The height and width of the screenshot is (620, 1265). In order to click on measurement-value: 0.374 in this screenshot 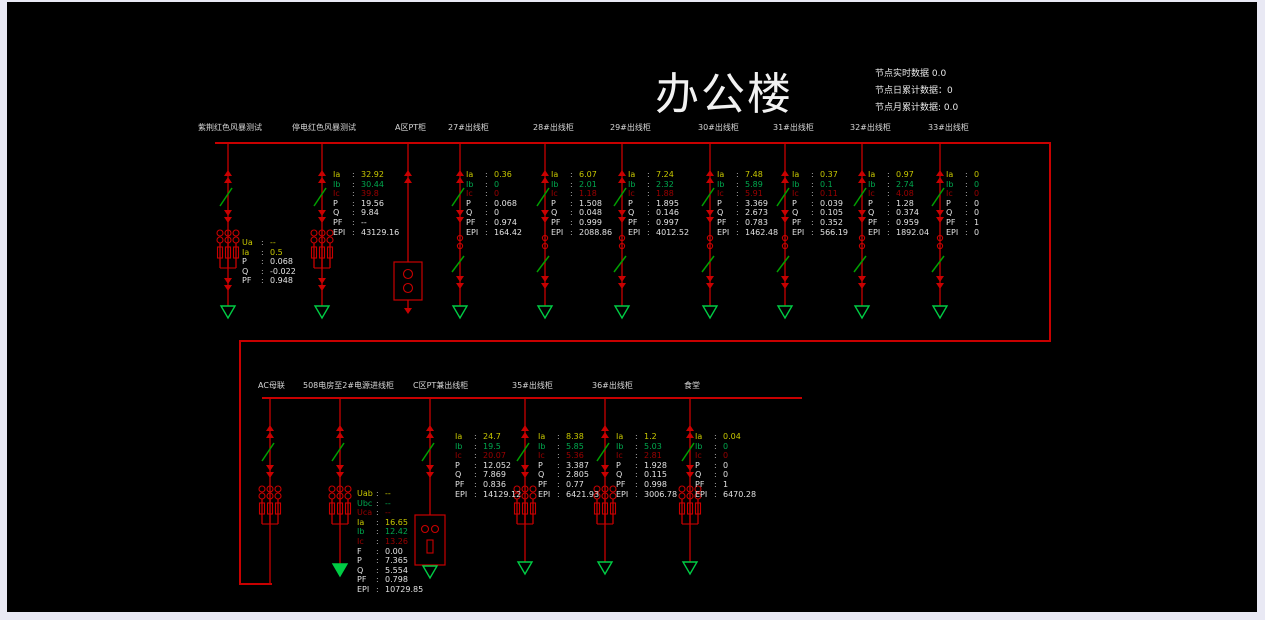, I will do `click(907, 213)`.